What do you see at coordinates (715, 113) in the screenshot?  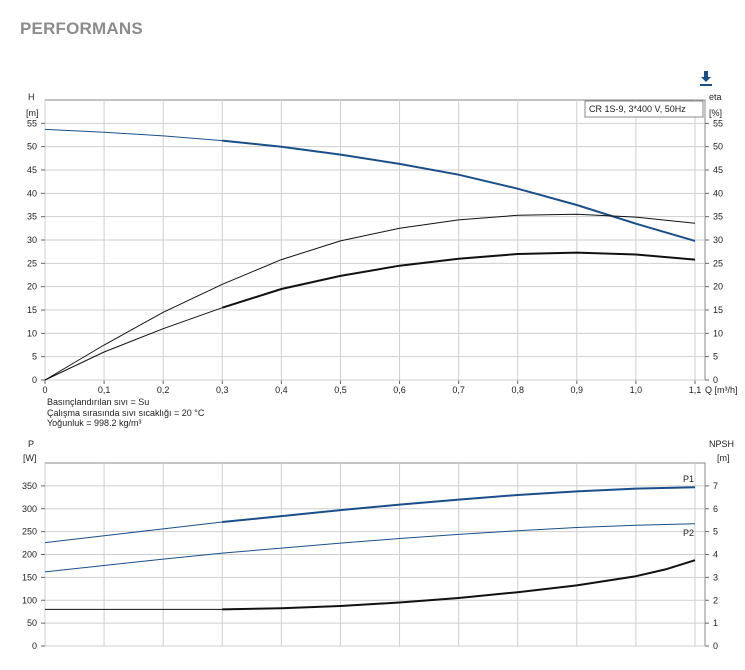 I see `y-axis-unit-right: [%]` at bounding box center [715, 113].